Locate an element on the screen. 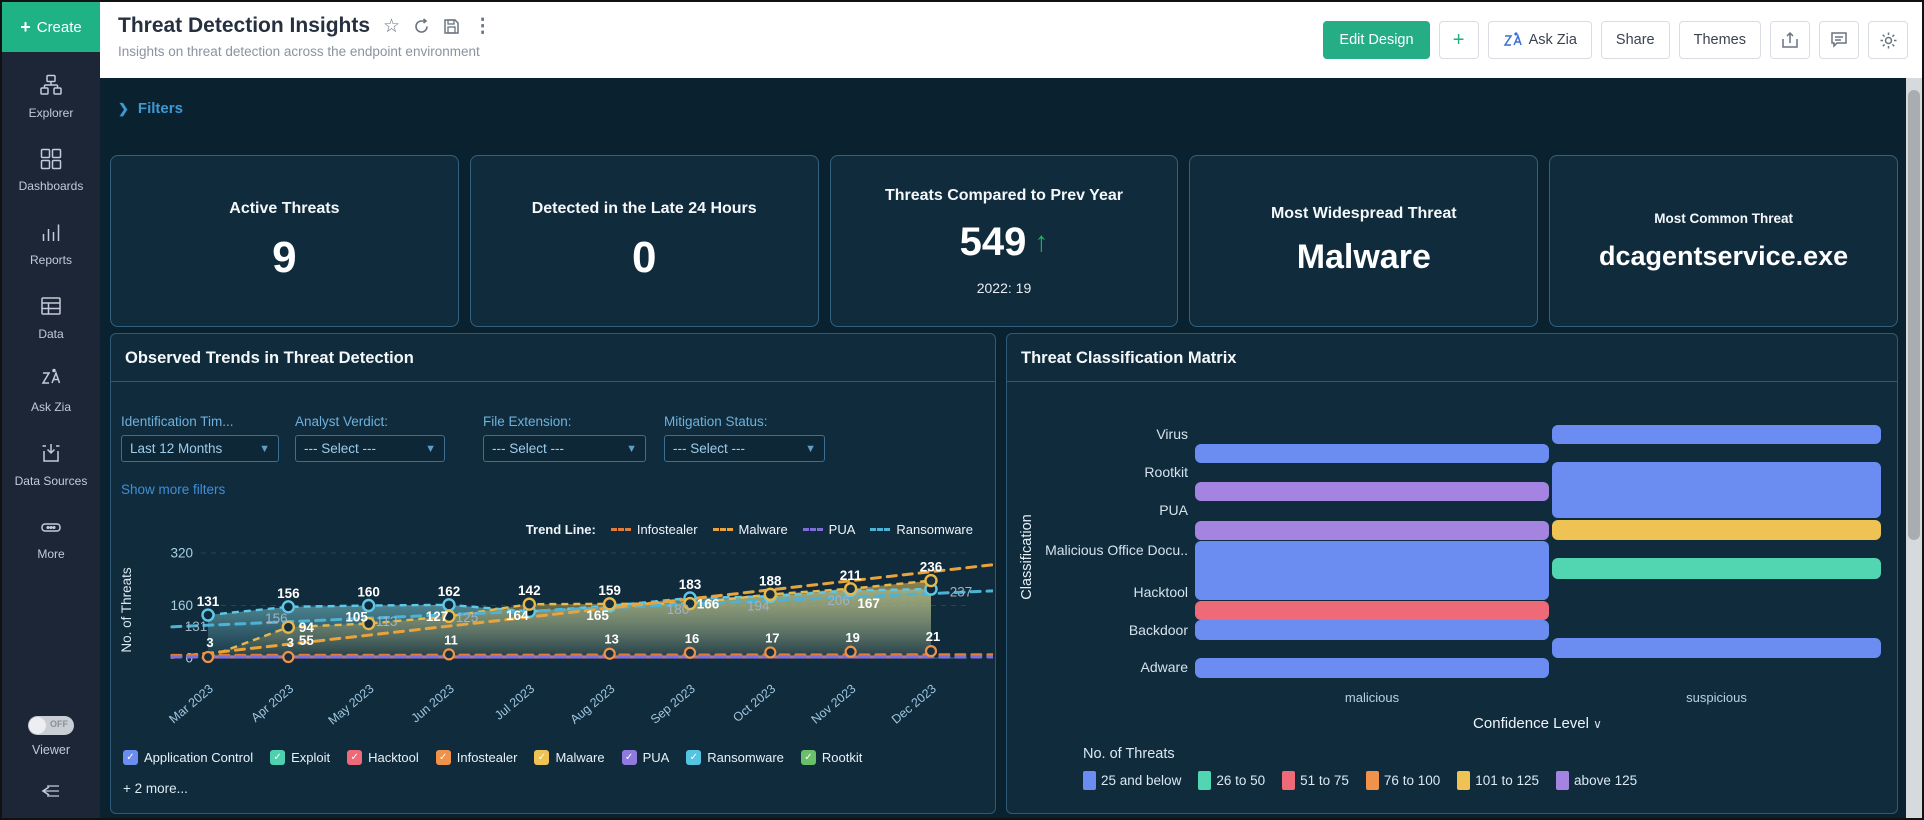  series-legend-item-infostealer: ✓ Infostealer is located at coordinates (476, 757).